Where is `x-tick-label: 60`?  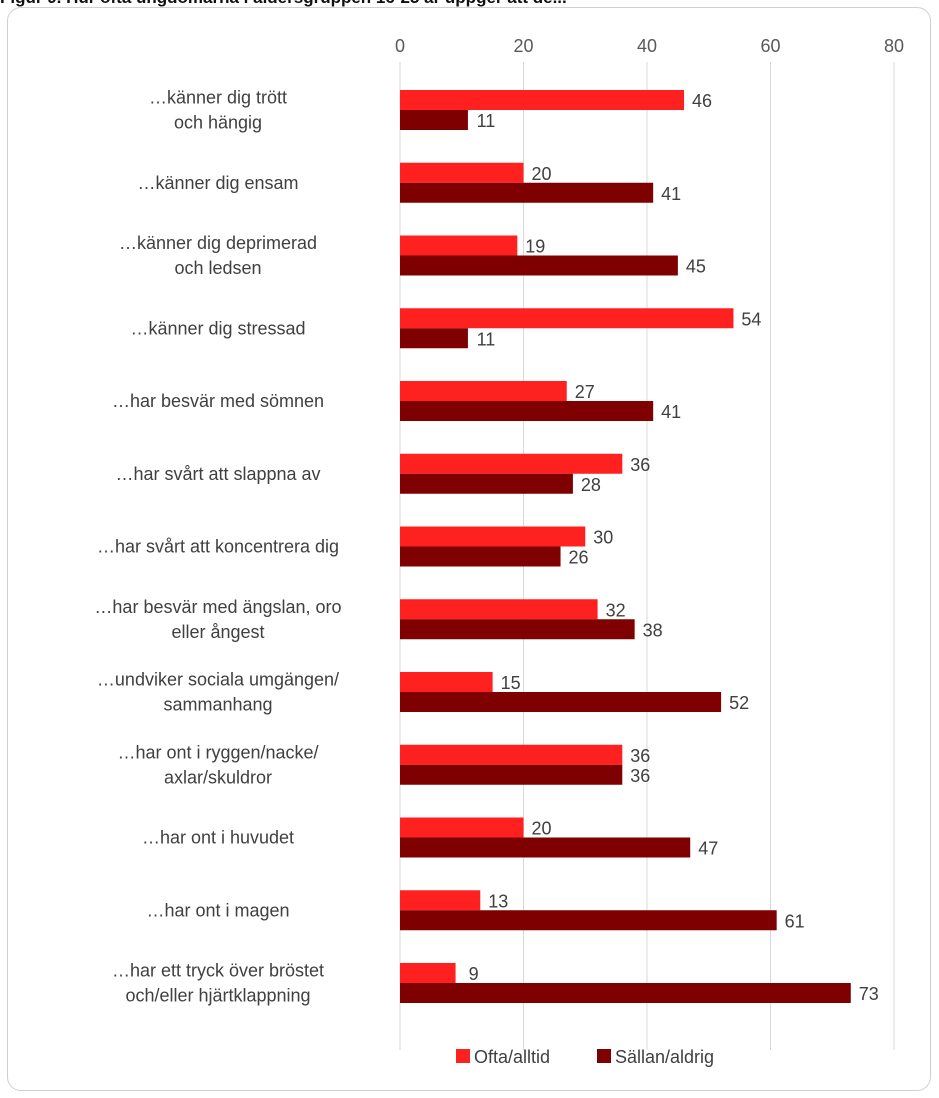
x-tick-label: 60 is located at coordinates (770, 46).